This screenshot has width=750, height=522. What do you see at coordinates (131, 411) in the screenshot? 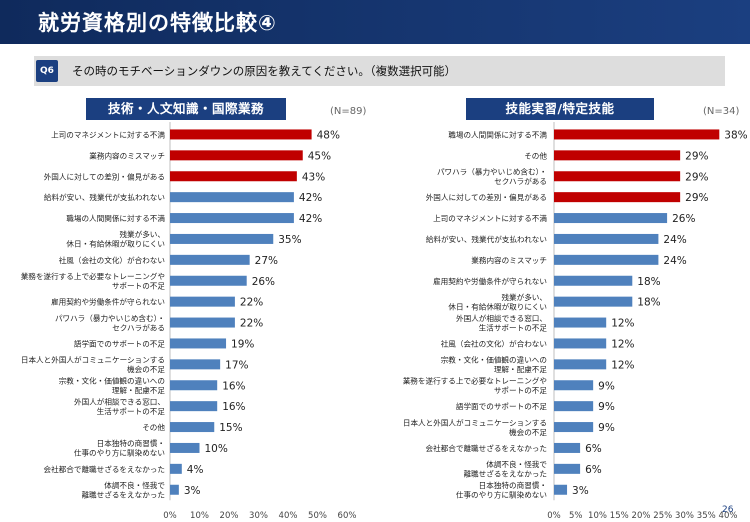
I see `left-category-label: 生活サポートの不足` at bounding box center [131, 411].